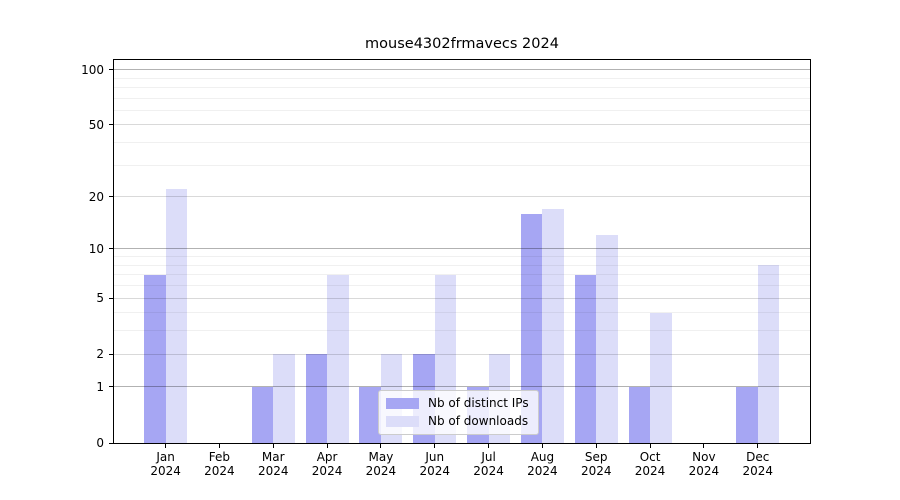  I want to click on x-tick-label-dec: Dec 2024, so click(757, 464).